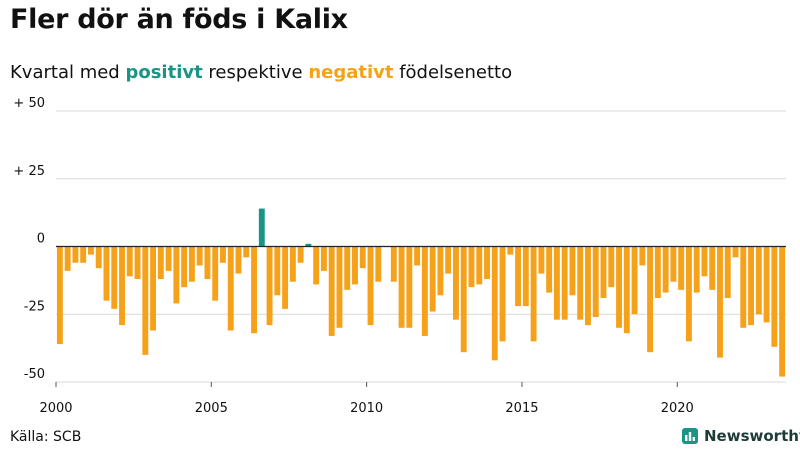 Image resolution: width=800 pixels, height=450 pixels. Describe the element at coordinates (179, 19) in the screenshot. I see `chart-title: Fler dör än föds i Kalix` at that location.